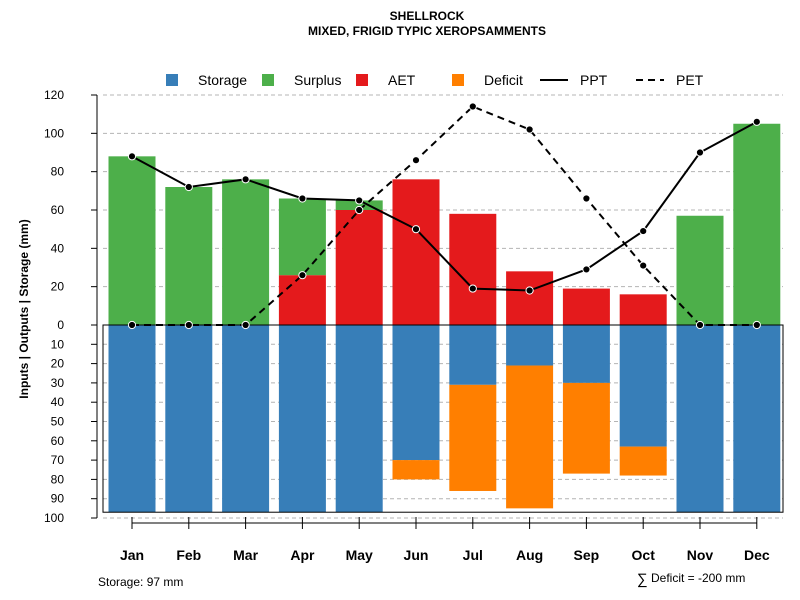 This screenshot has width=800, height=600. What do you see at coordinates (245, 179) in the screenshot?
I see `point-ppt-mar` at bounding box center [245, 179].